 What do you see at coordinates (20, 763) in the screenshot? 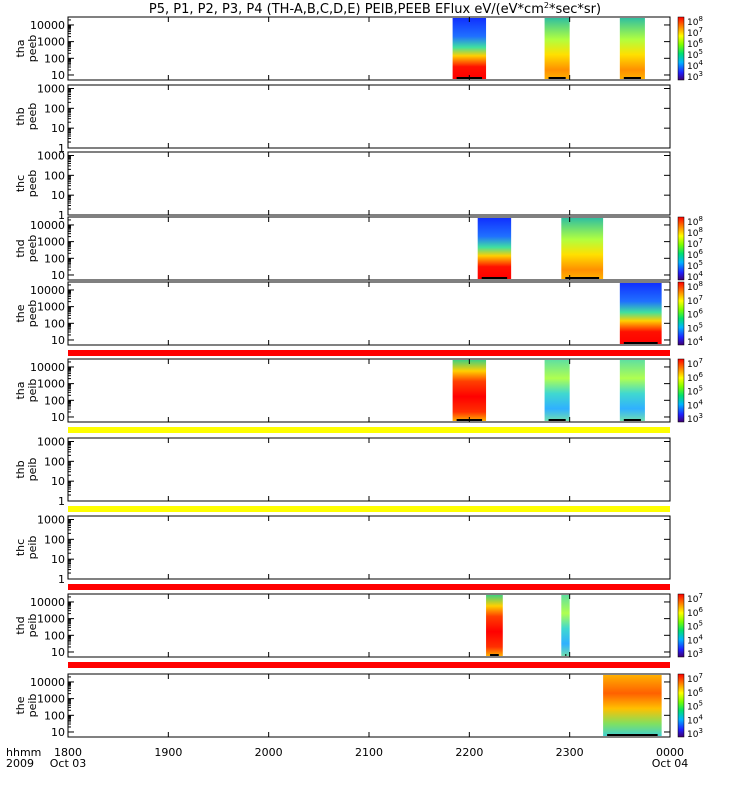
I see `x-label-year: 2009` at bounding box center [20, 763].